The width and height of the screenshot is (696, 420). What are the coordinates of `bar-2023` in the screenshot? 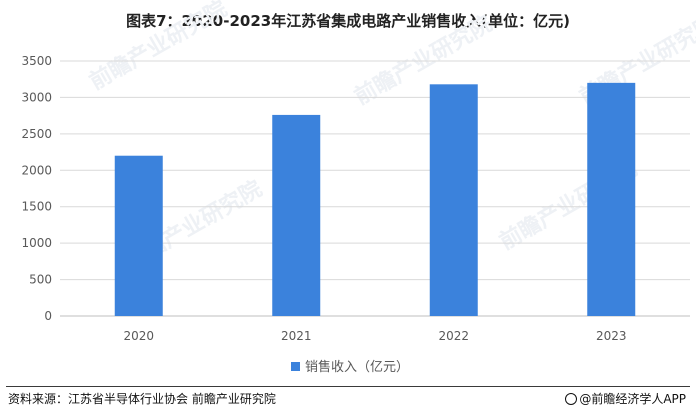 It's located at (611, 199).